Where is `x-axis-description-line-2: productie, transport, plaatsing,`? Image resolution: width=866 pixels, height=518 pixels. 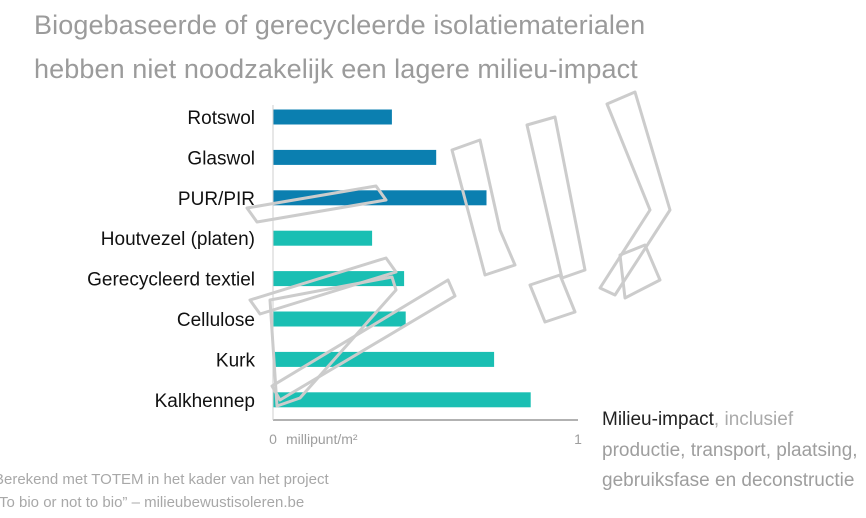
x-axis-description-line-2: productie, transport, plaatsing, is located at coordinates (730, 450).